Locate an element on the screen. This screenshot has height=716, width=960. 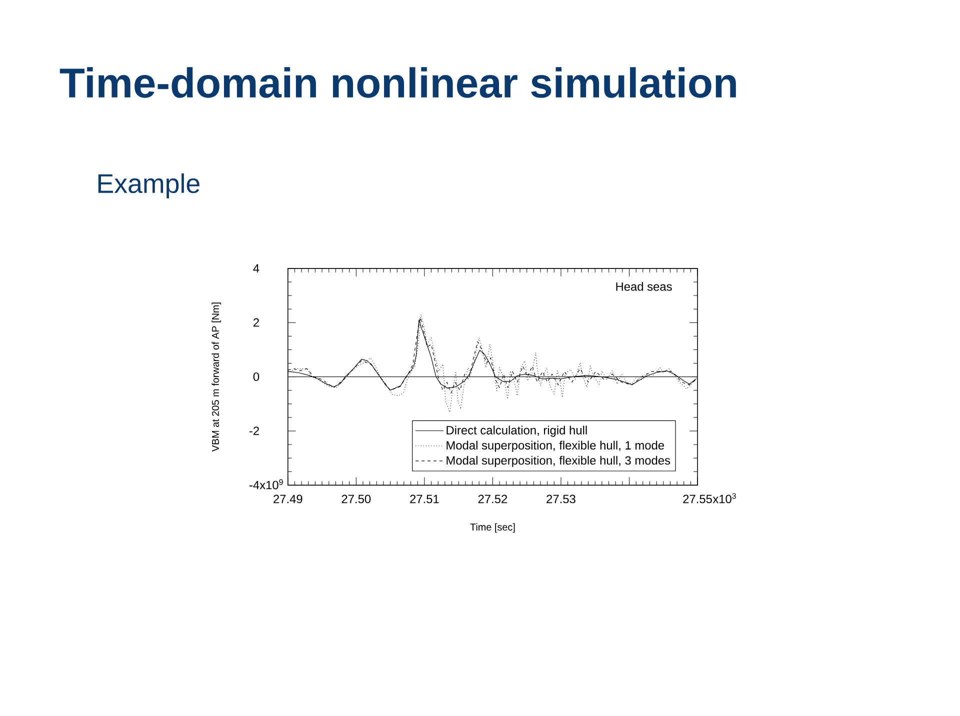
text: x10$^{3}$ is located at coordinates (724, 498).